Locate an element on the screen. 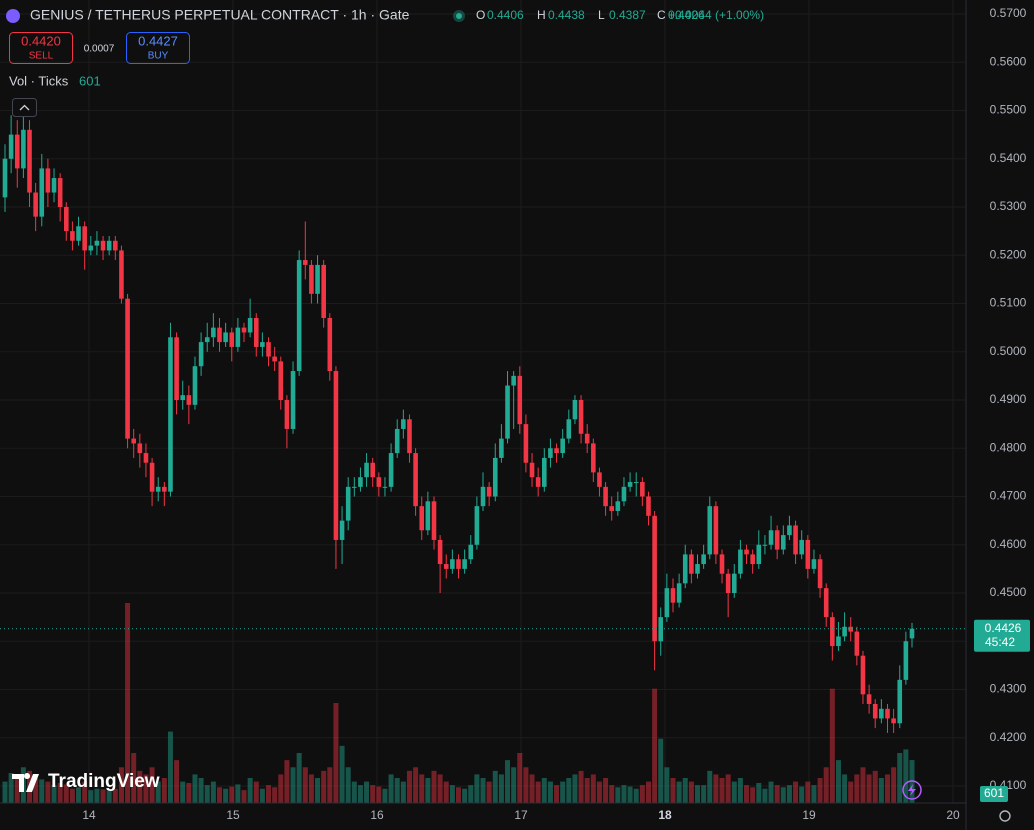 Image resolution: width=1034 pixels, height=830 pixels. symbol-icon is located at coordinates (13, 16).